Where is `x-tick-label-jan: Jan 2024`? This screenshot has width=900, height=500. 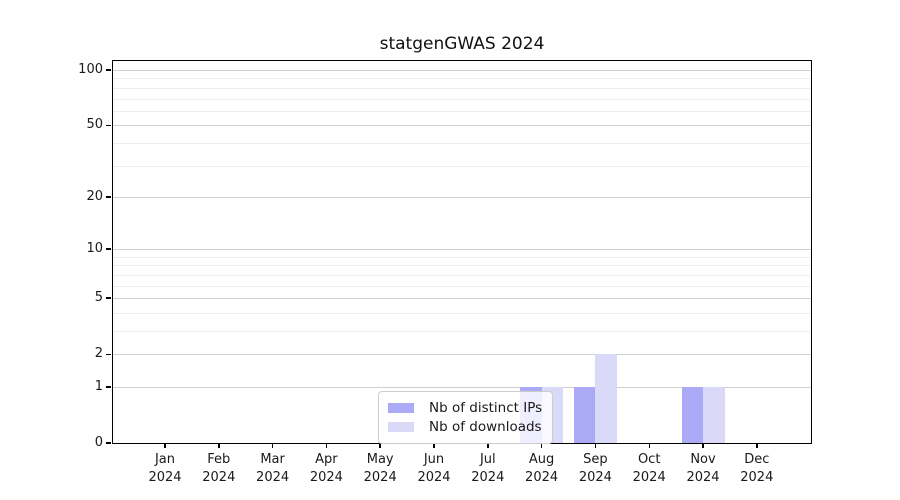
x-tick-label-jan: Jan 2024 is located at coordinates (165, 468).